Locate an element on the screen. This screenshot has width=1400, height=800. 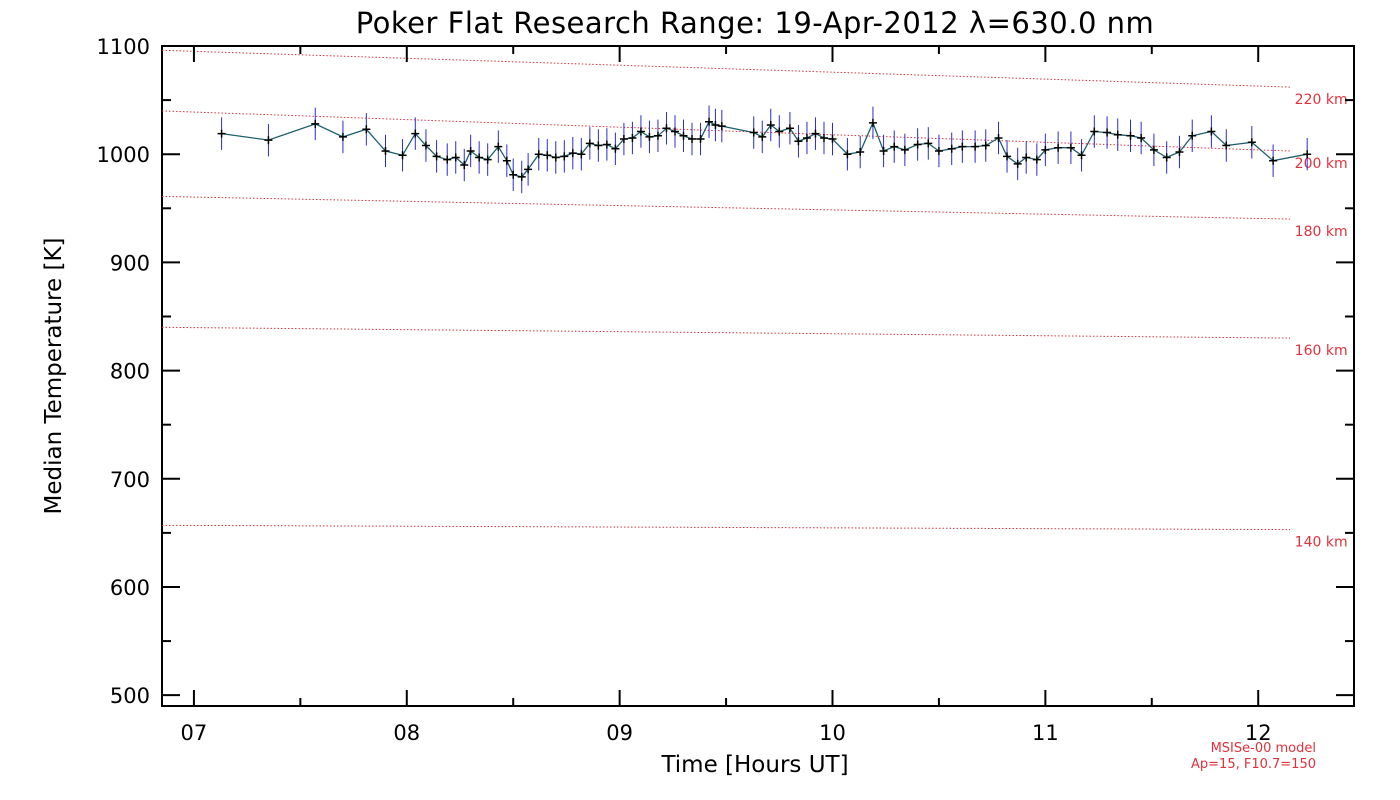
x-tick-label-1: 08 is located at coordinates (406, 733).